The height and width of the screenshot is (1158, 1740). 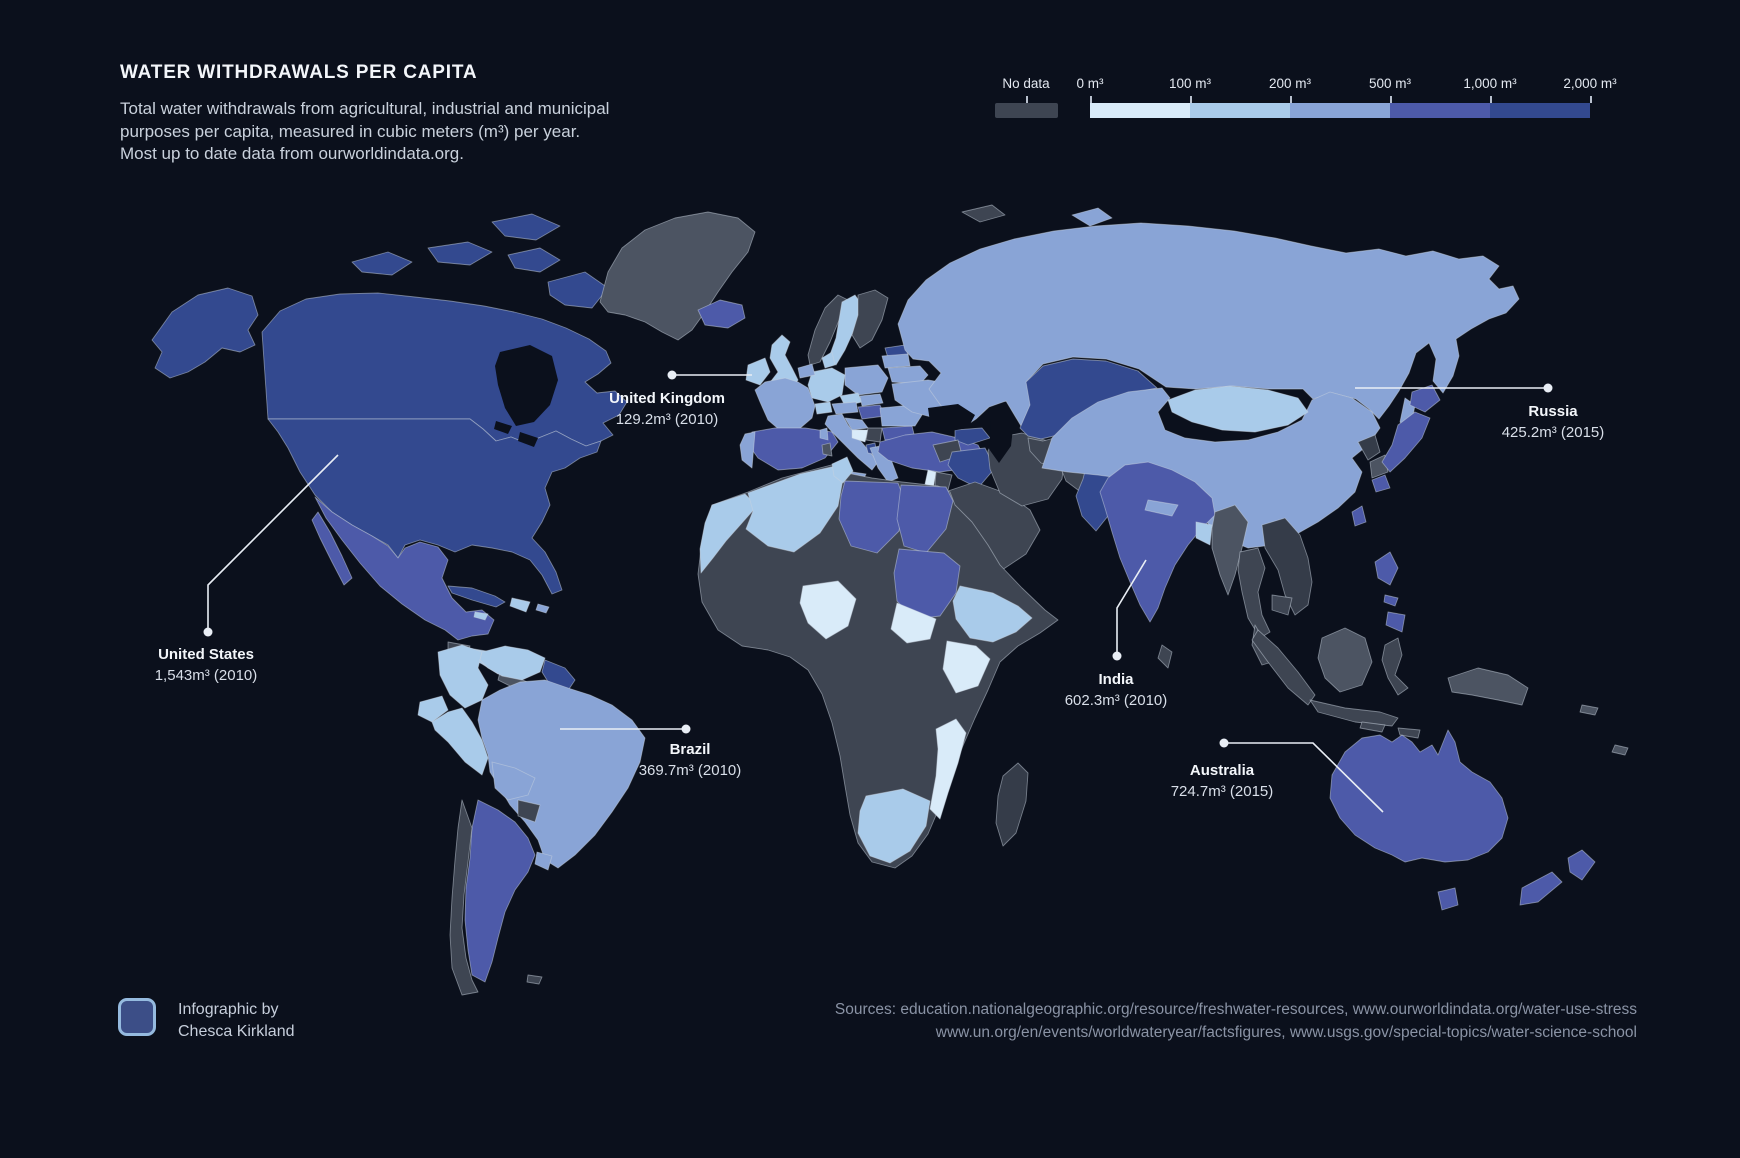 What do you see at coordinates (481, 616) in the screenshot?
I see `country-jamaica` at bounding box center [481, 616].